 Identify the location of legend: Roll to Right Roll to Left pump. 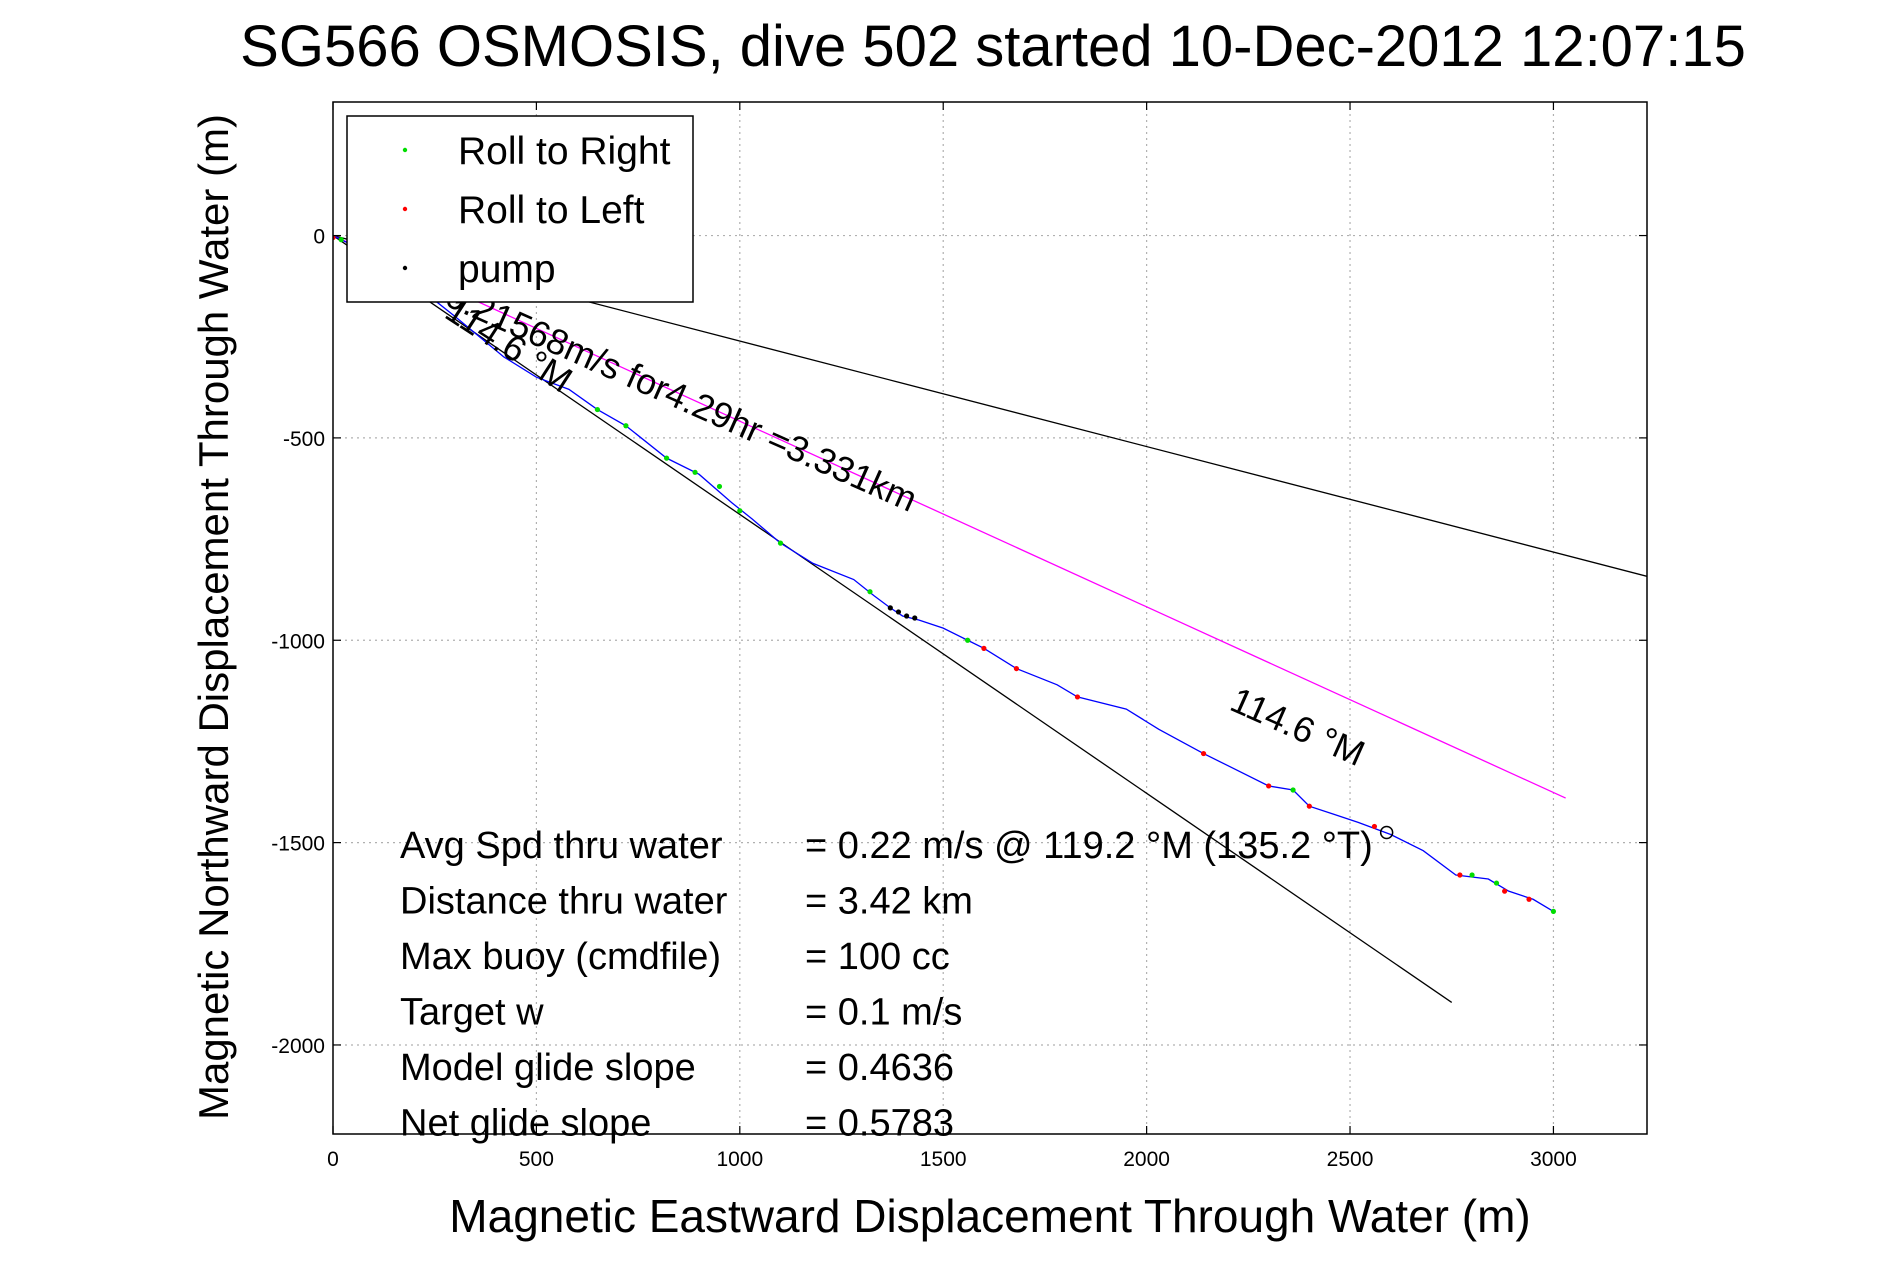
(520, 209).